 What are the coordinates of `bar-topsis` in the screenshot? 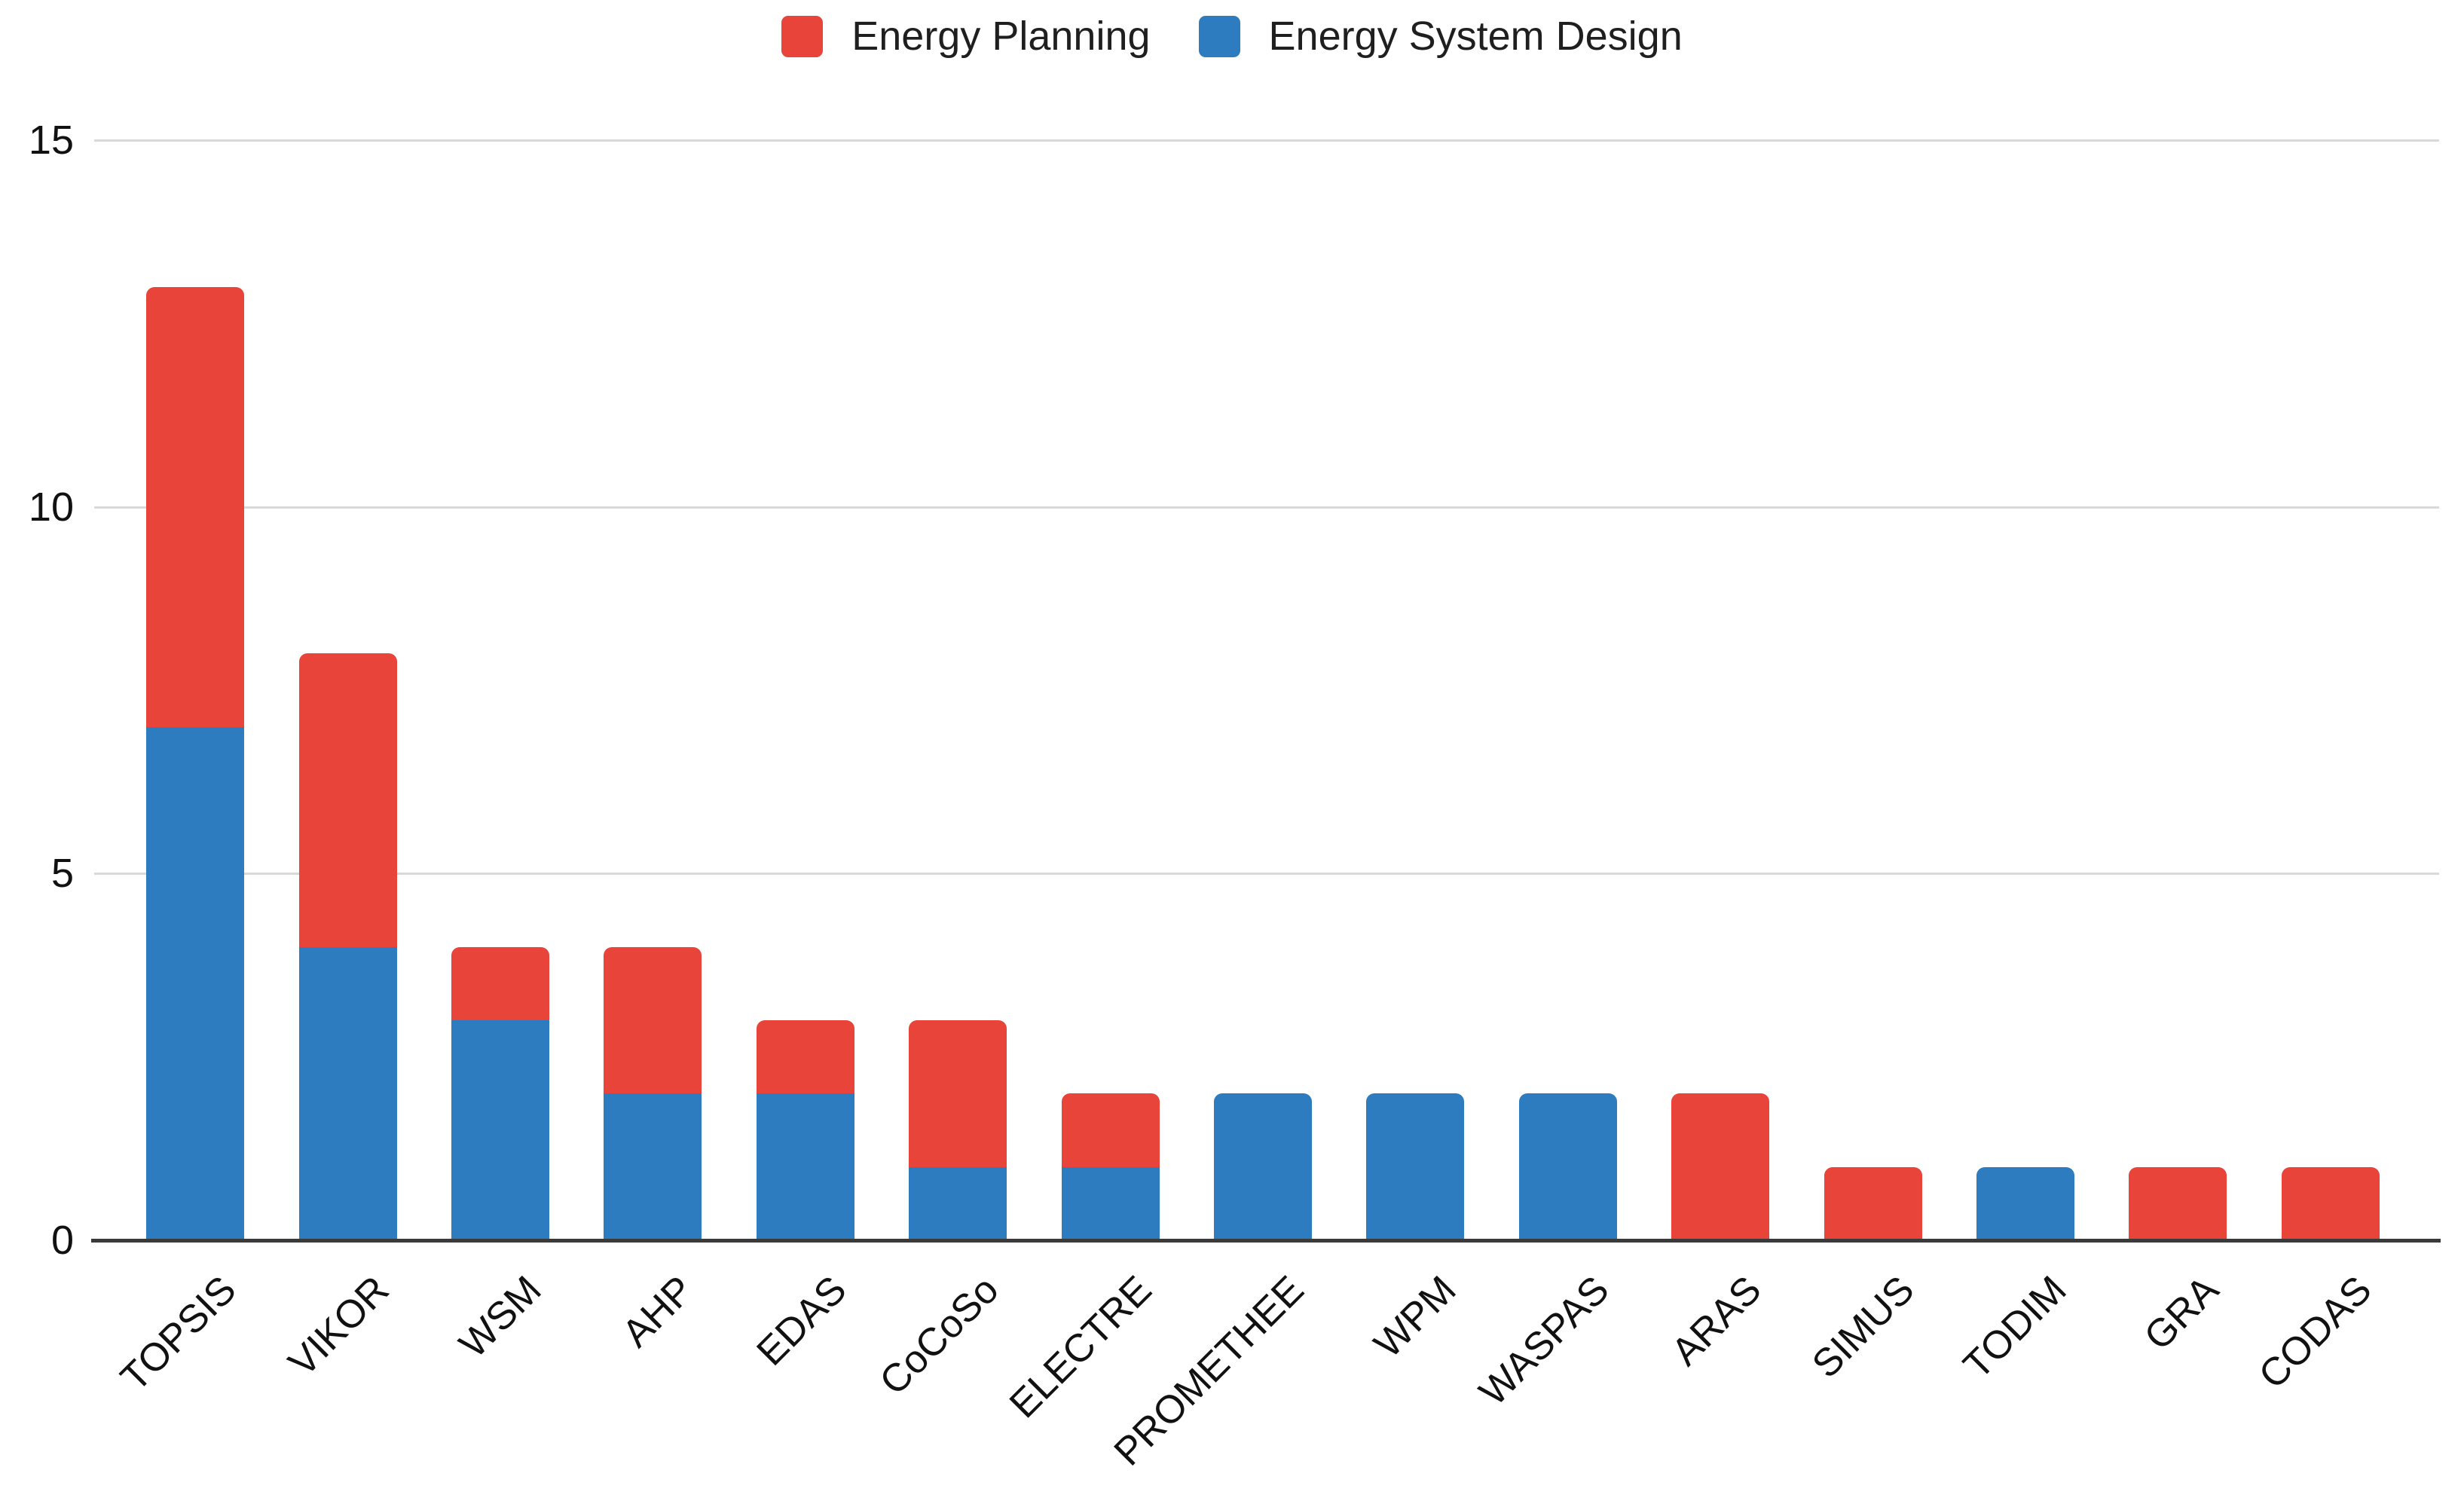 It's located at (195, 763).